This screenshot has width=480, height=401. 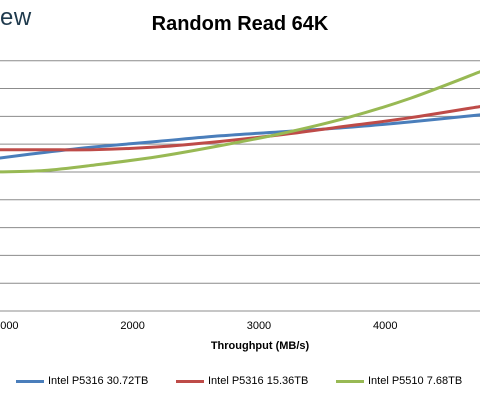 I want to click on chart-title: Random Read 64K, so click(x=240, y=24).